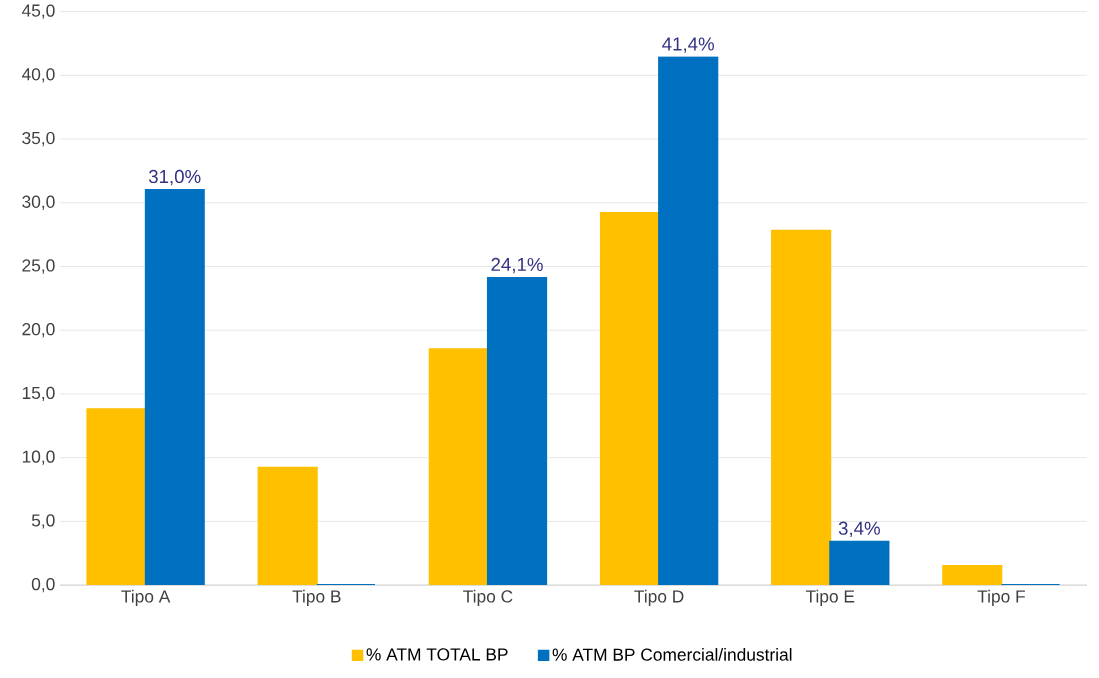 The height and width of the screenshot is (678, 1099). I want to click on data-label: 3,4%, so click(859, 529).